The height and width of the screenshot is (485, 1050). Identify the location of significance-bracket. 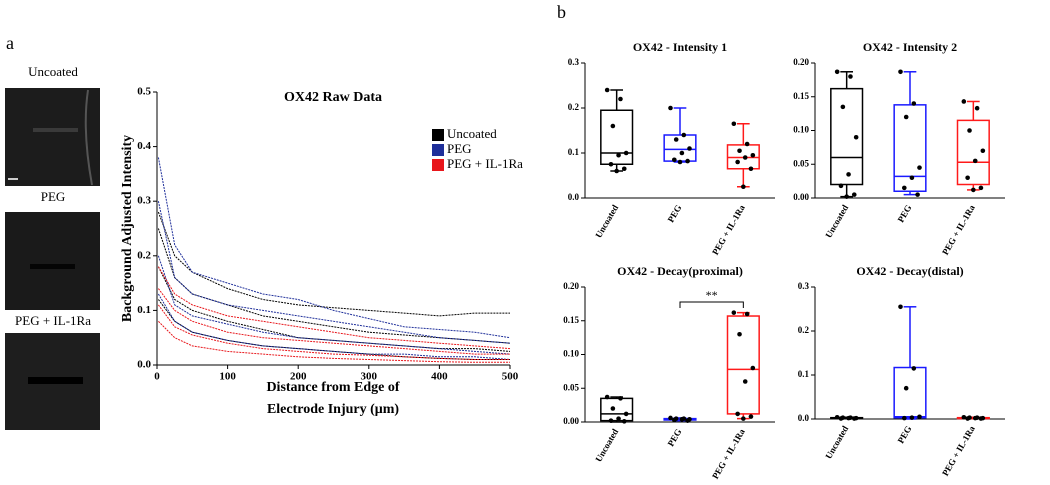
(711, 304).